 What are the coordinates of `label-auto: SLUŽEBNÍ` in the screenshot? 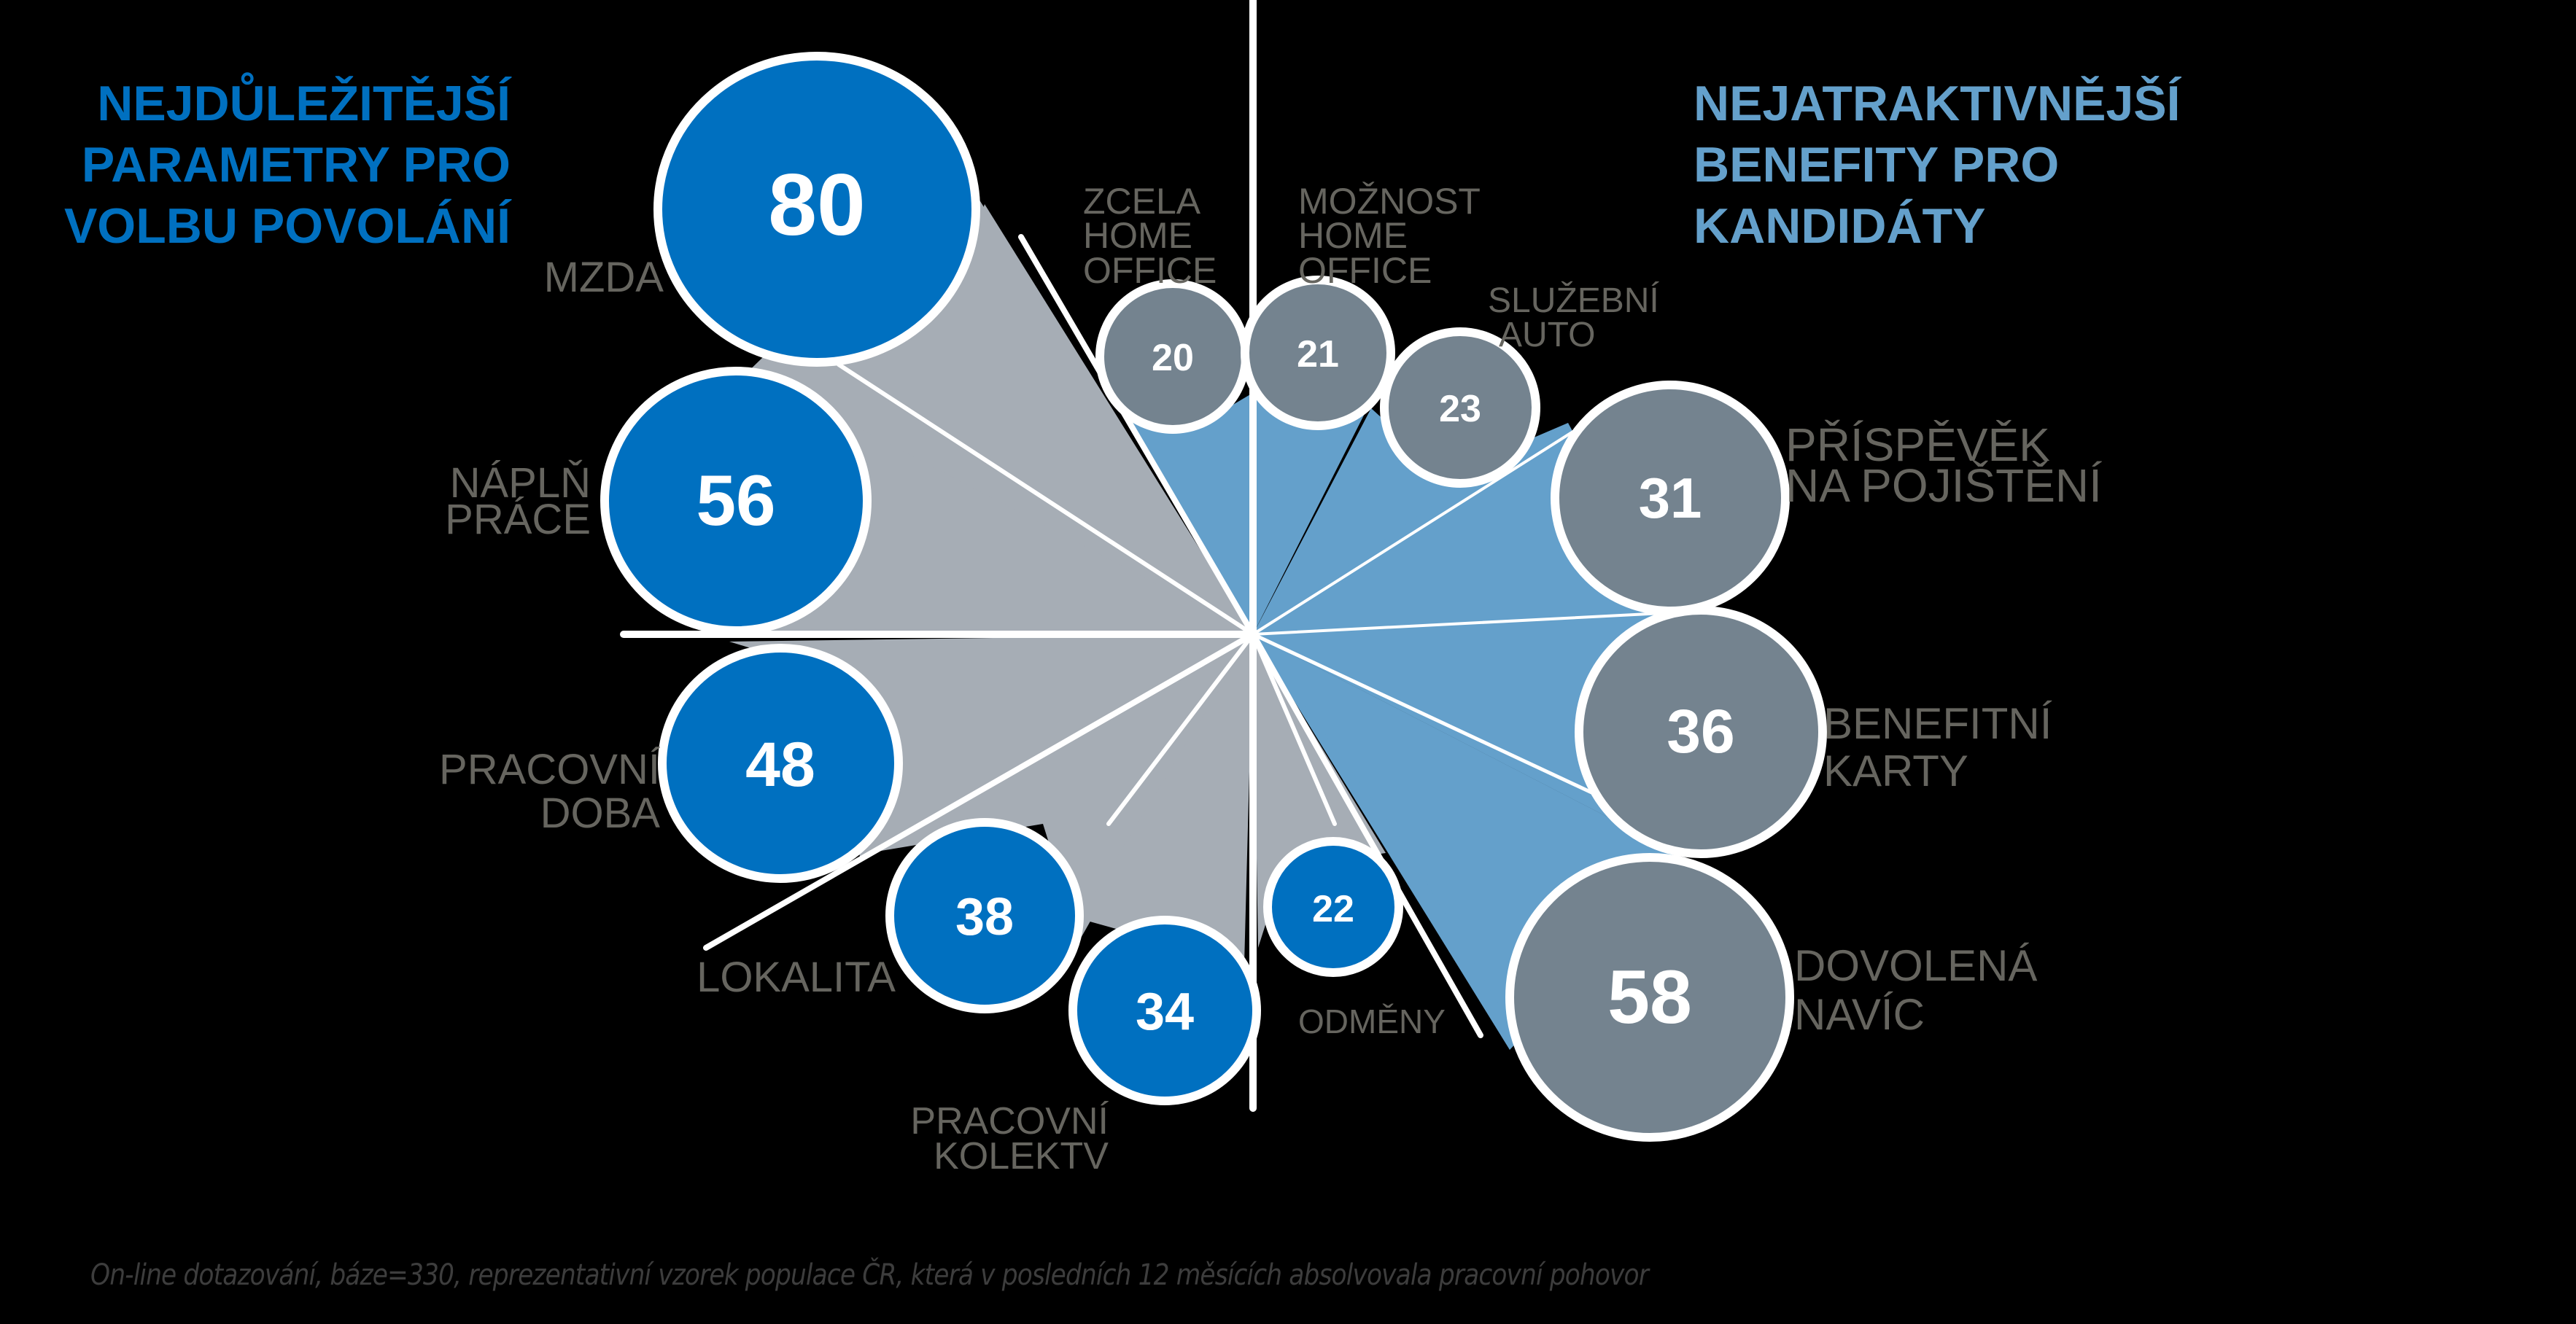 It's located at (1573, 300).